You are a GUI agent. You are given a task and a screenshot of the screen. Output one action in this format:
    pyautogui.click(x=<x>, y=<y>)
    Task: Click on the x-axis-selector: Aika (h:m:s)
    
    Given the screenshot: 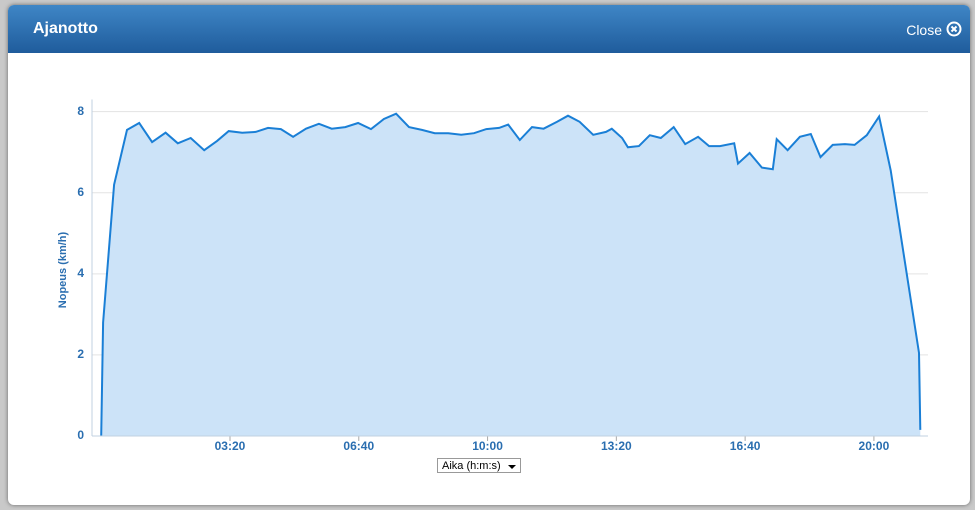 What is the action you would take?
    pyautogui.click(x=479, y=465)
    